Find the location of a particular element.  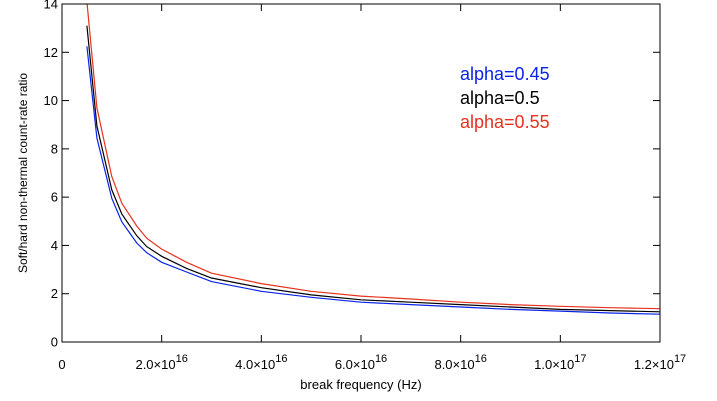

legend-entry-3: alpha=0.55 is located at coordinates (505, 122).